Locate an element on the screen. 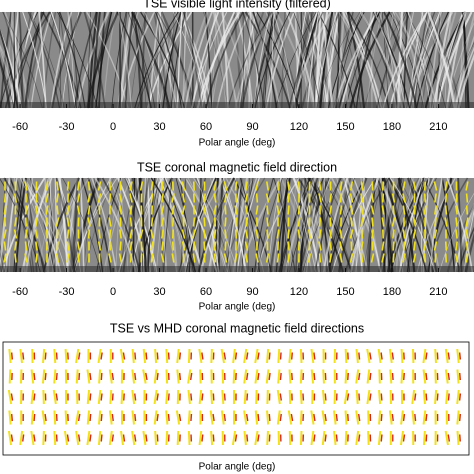 The width and height of the screenshot is (474, 474). x-tick-label: 30 is located at coordinates (159, 127).